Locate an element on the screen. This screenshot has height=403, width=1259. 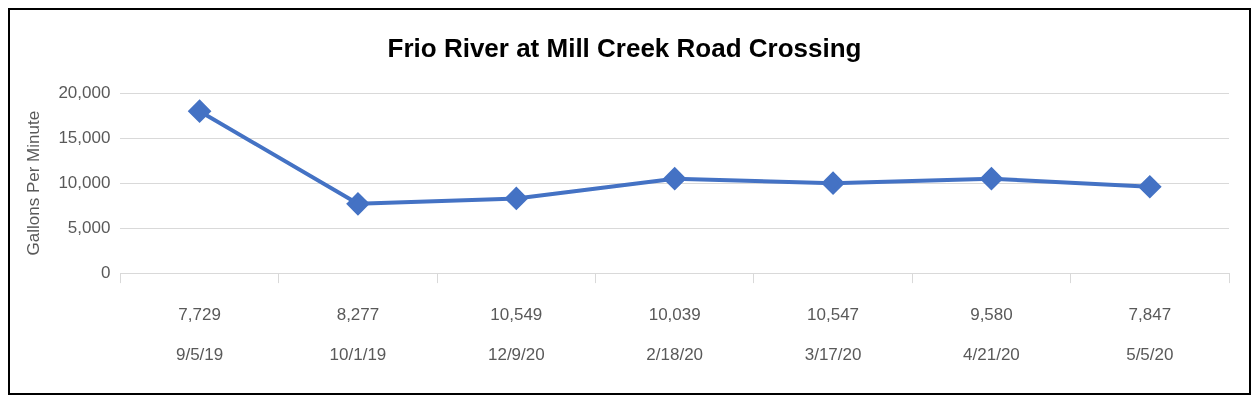
category-label: 10,039 2/18/20 is located at coordinates (675, 334).